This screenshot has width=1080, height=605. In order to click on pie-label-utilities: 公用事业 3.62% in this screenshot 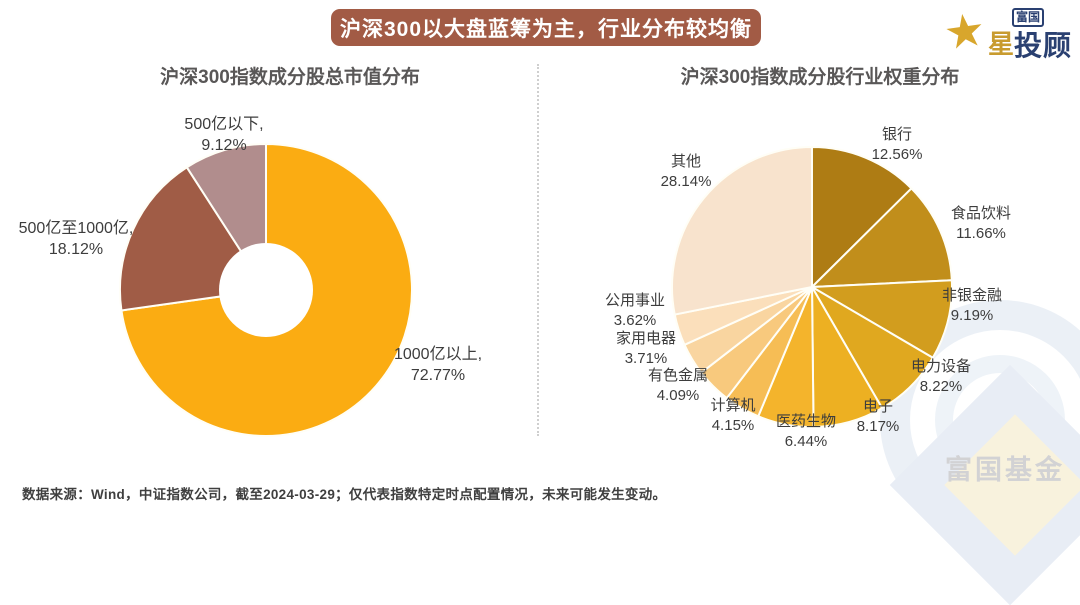, I will do `click(635, 311)`.